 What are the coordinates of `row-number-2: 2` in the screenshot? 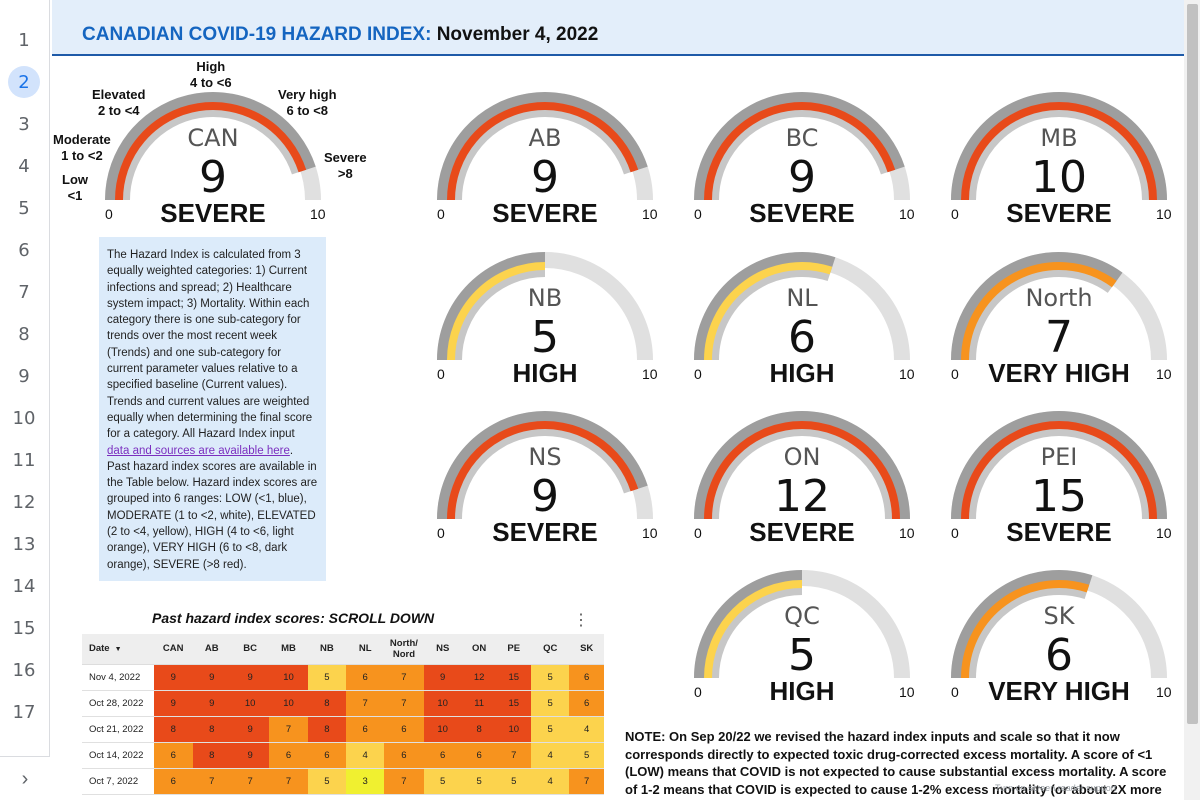 It's located at (24, 82).